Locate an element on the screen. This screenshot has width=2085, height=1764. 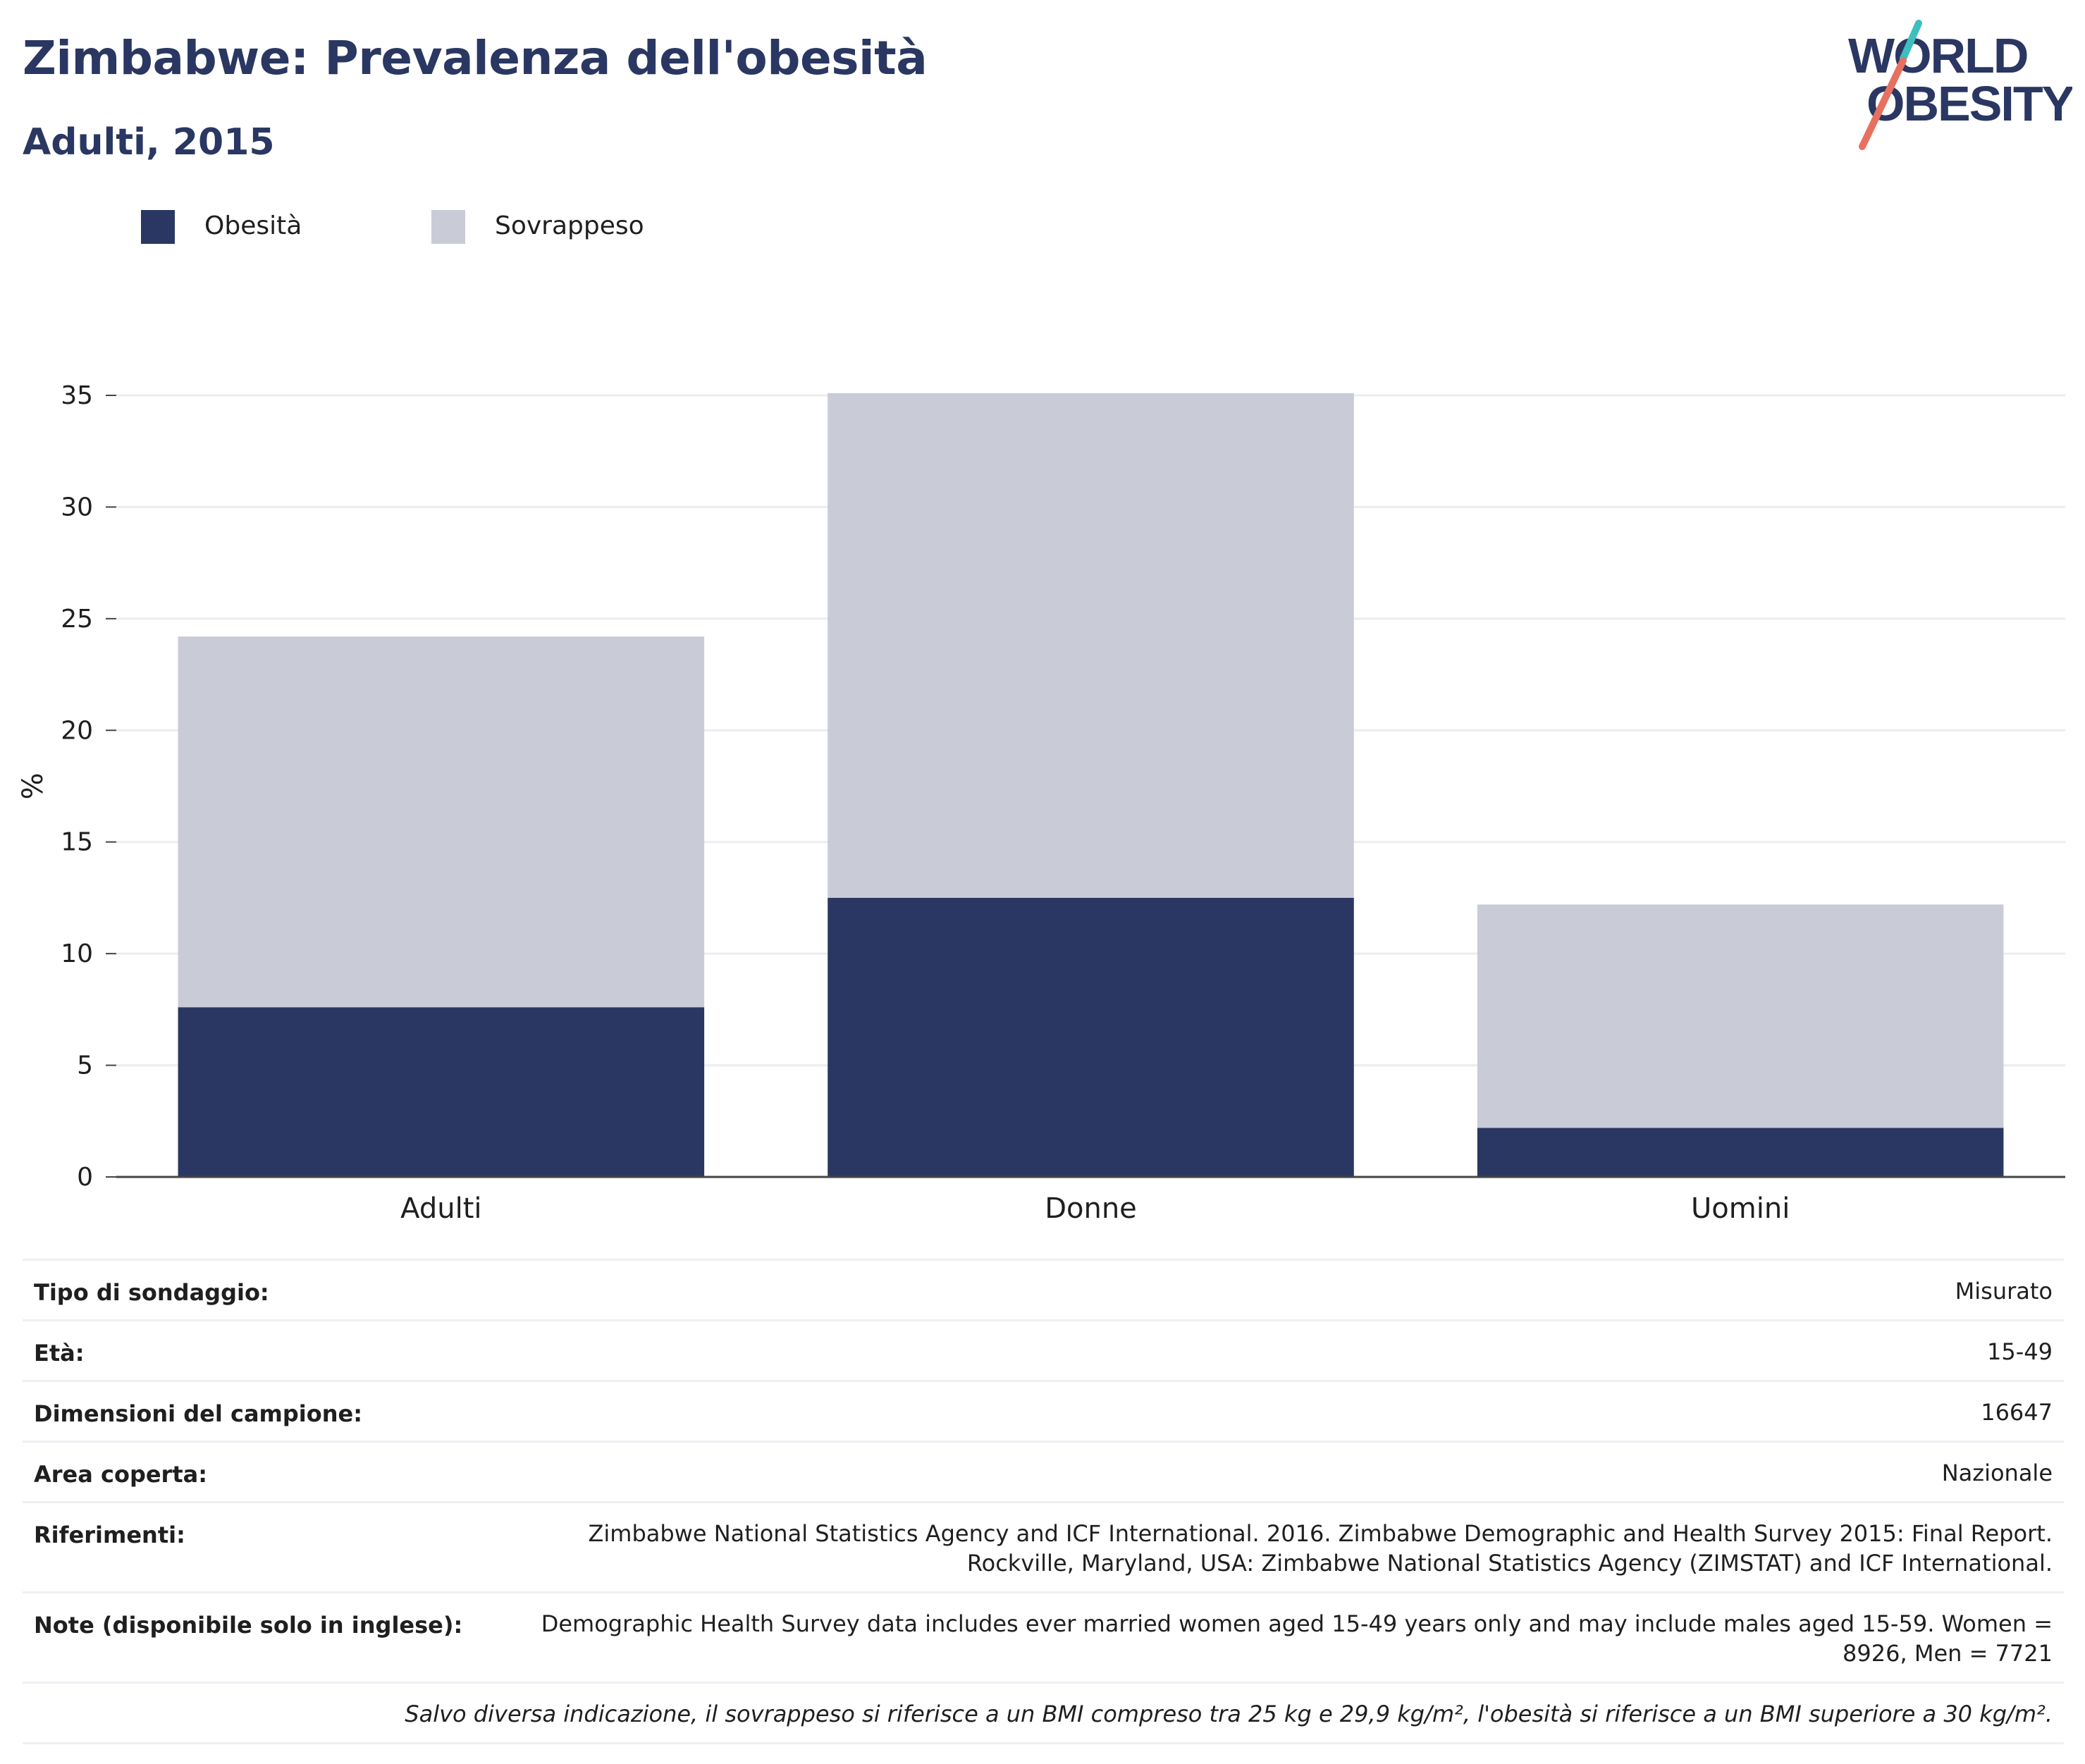
world-obesity-logo: WORLD OBESITY is located at coordinates (1960, 85).